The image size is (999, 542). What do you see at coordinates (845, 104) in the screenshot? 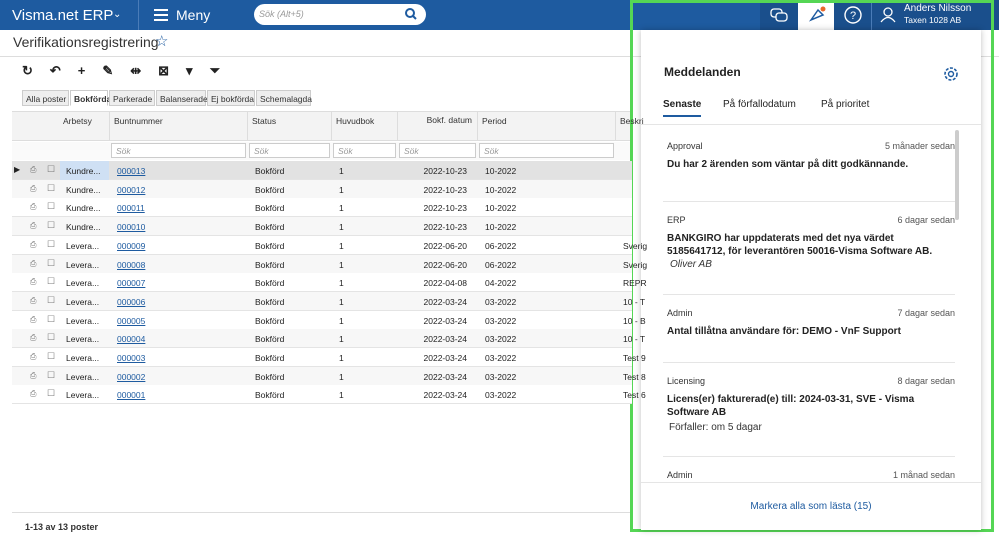
I see `notification-tab: På prioritet` at bounding box center [845, 104].